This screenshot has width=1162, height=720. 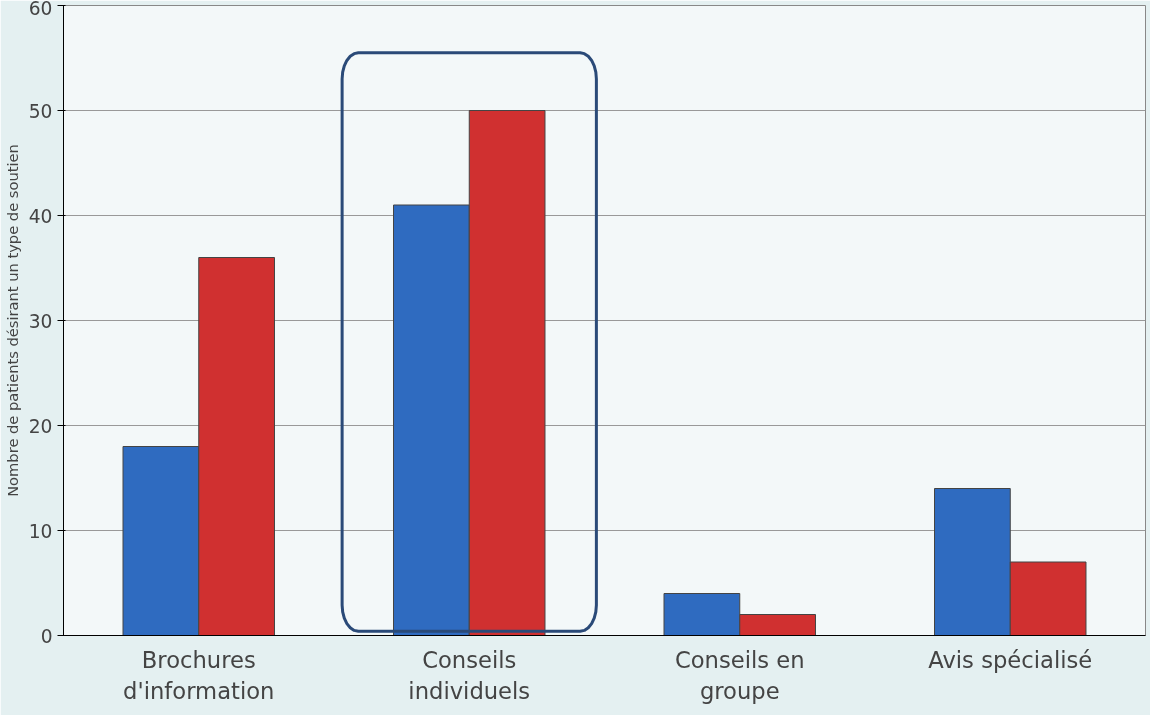 What do you see at coordinates (199, 675) in the screenshot?
I see `x-tick-label: Brochures d'information` at bounding box center [199, 675].